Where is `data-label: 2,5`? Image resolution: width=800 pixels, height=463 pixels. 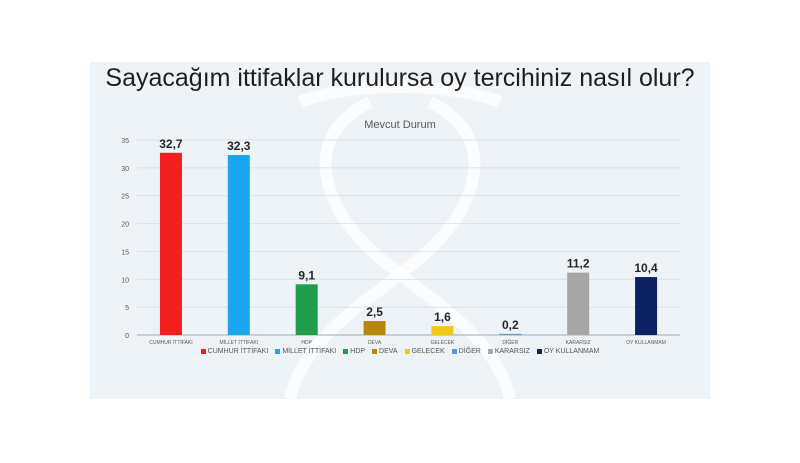 data-label: 2,5 is located at coordinates (374, 312).